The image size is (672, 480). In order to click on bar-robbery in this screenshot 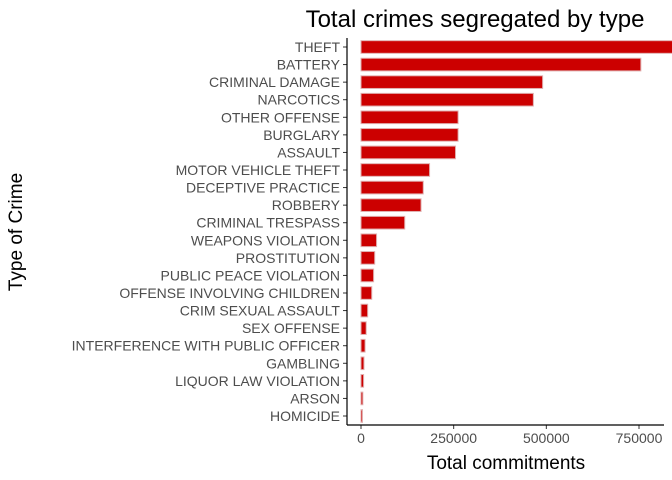, I will do `click(391, 205)`.